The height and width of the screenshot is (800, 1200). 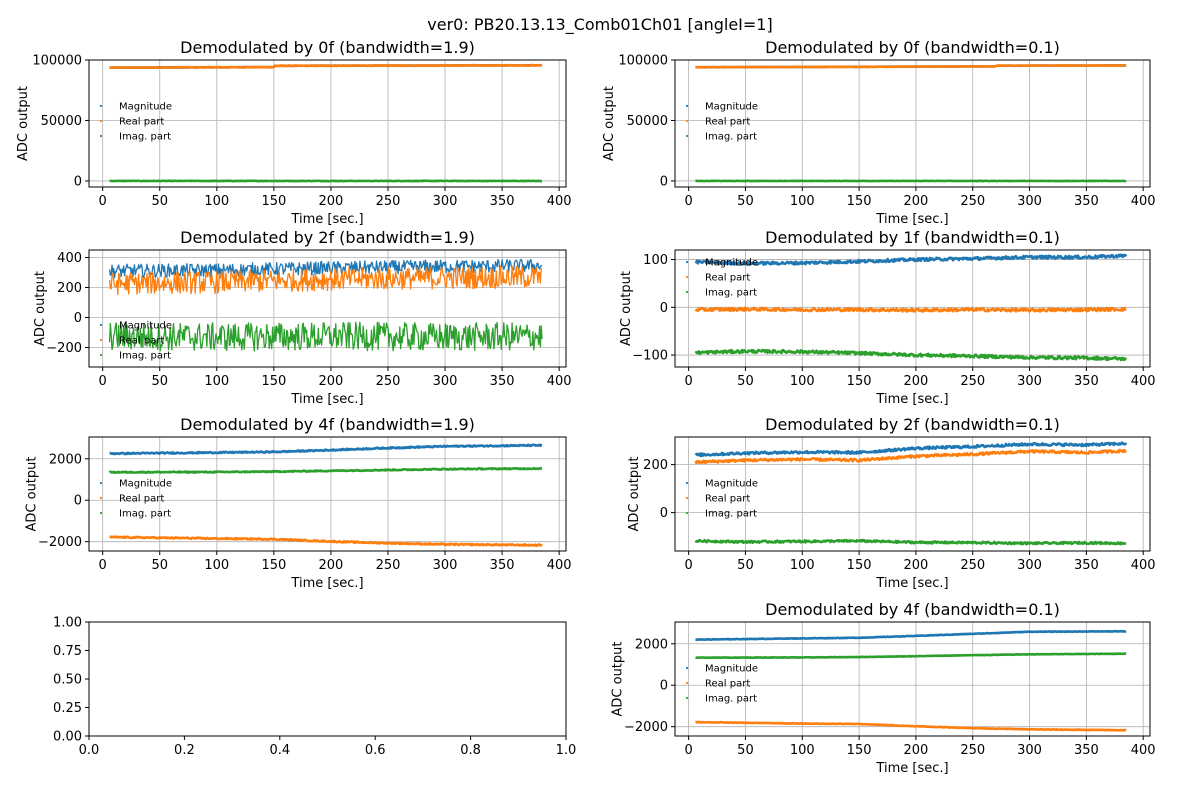 What do you see at coordinates (655, 465) in the screenshot?
I see `y-tick-label: 200` at bounding box center [655, 465].